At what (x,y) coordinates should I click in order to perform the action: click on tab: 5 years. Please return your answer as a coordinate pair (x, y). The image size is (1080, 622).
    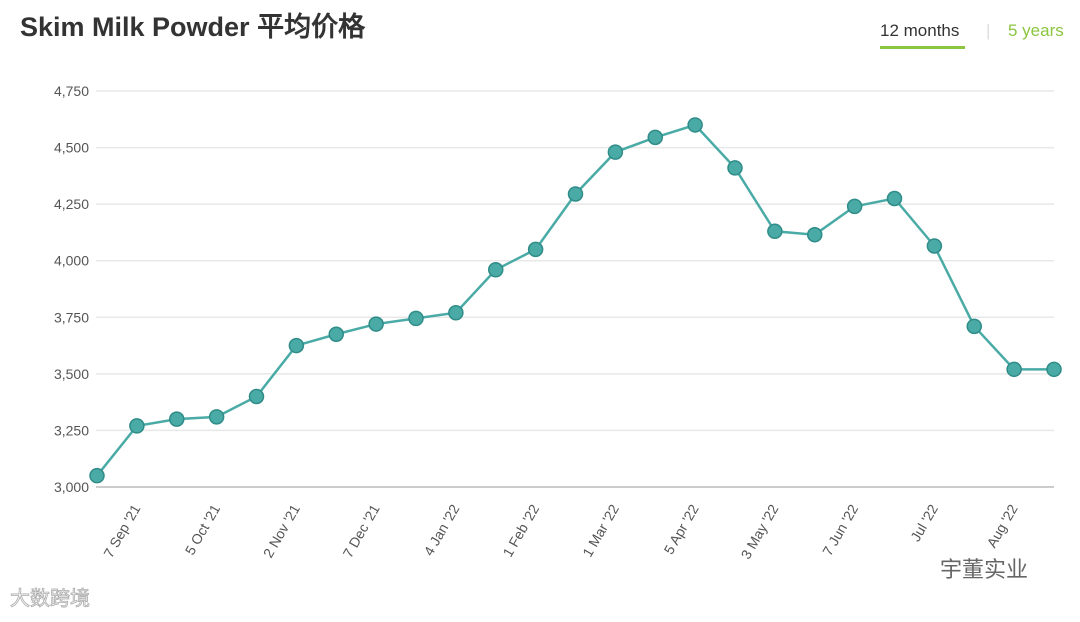
    Looking at the image, I should click on (1036, 30).